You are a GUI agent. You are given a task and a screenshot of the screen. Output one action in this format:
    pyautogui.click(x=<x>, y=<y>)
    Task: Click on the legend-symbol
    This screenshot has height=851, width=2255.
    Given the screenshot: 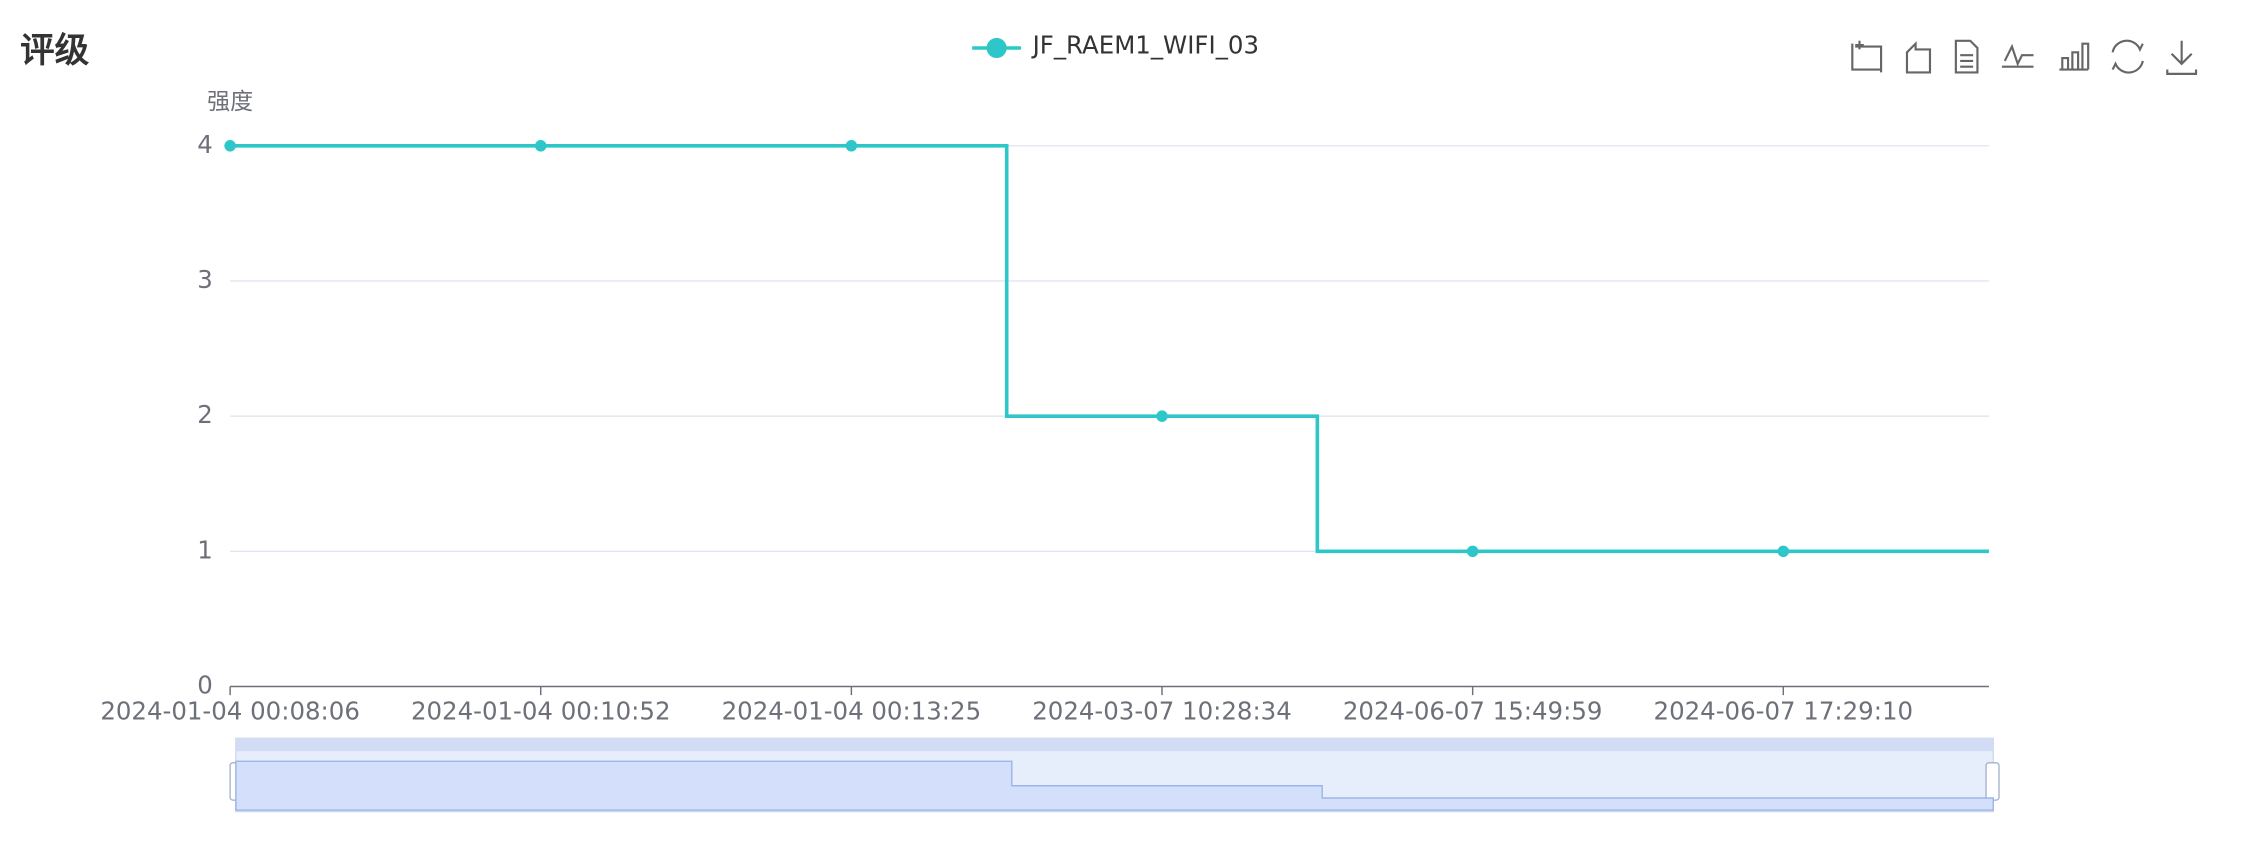 What is the action you would take?
    pyautogui.click(x=996, y=48)
    